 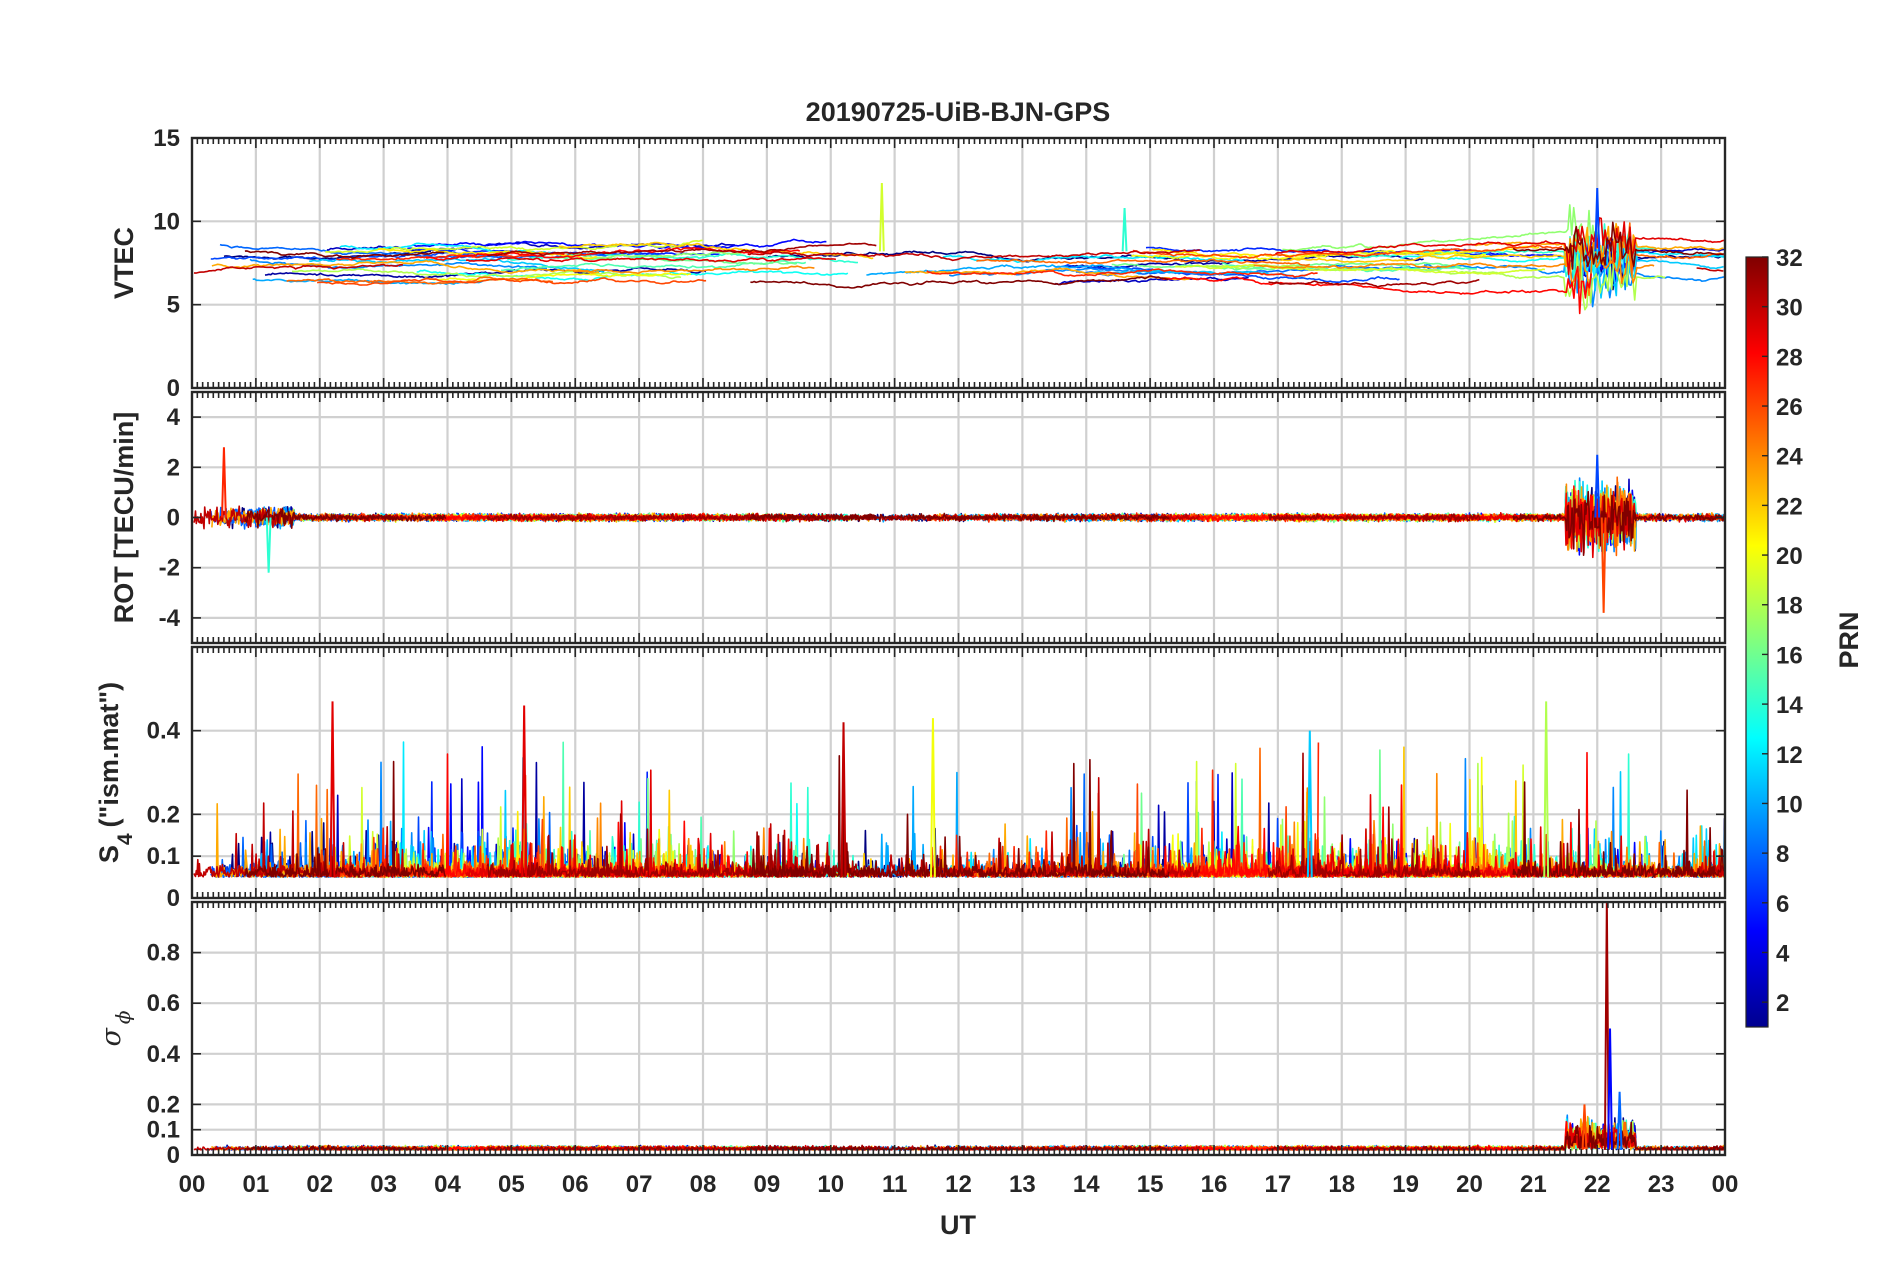 I want to click on x-tick-label: 21, so click(x=1533, y=1184).